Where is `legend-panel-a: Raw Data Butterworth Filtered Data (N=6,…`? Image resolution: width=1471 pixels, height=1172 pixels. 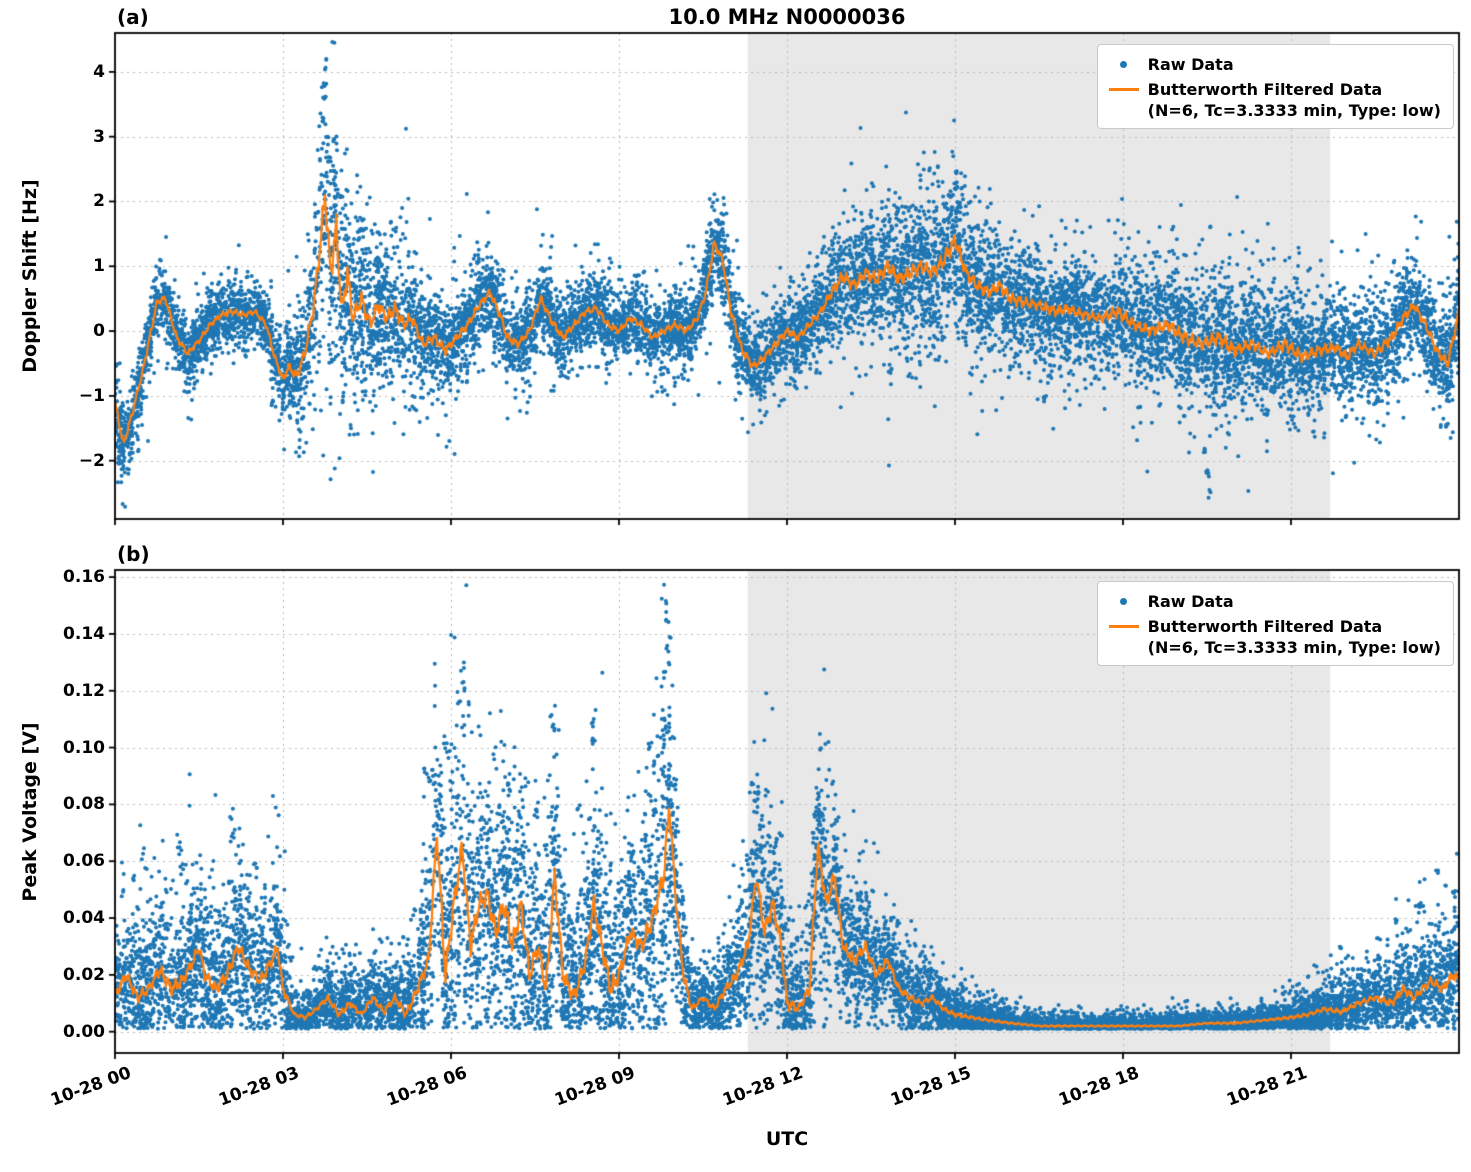
legend-panel-a: Raw Data Butterworth Filtered Data (N=6,… is located at coordinates (1275, 86).